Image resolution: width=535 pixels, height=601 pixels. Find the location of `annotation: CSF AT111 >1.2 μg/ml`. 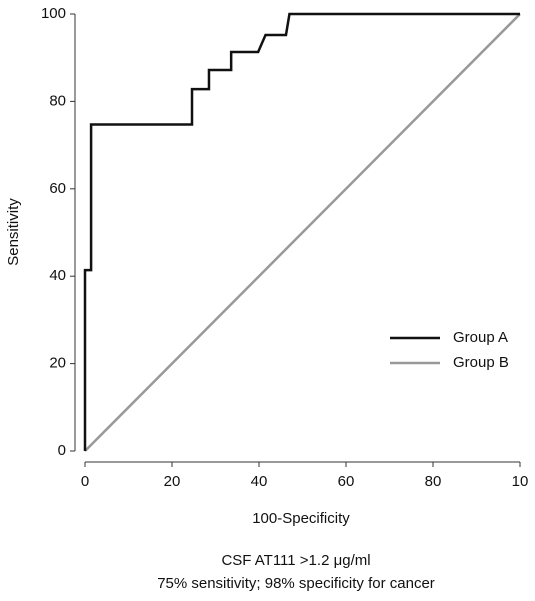

annotation: CSF AT111 >1.2 μg/ml is located at coordinates (295, 560).